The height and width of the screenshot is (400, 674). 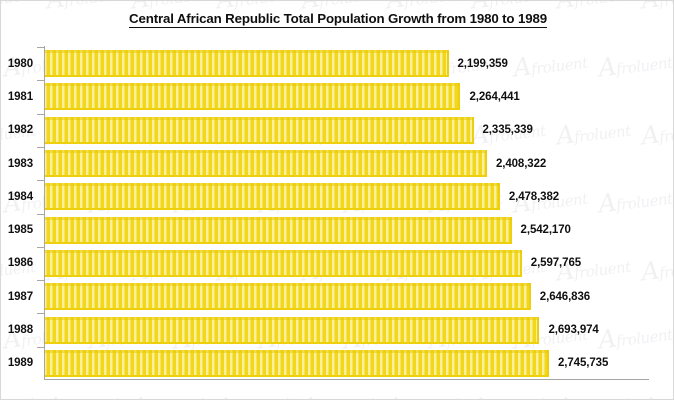 What do you see at coordinates (583, 363) in the screenshot?
I see `bar-value-label: 2,745,735` at bounding box center [583, 363].